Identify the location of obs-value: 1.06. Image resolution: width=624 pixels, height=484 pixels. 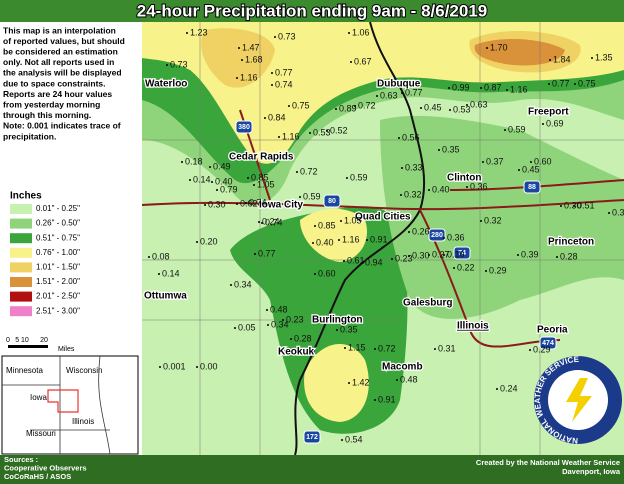
(361, 32).